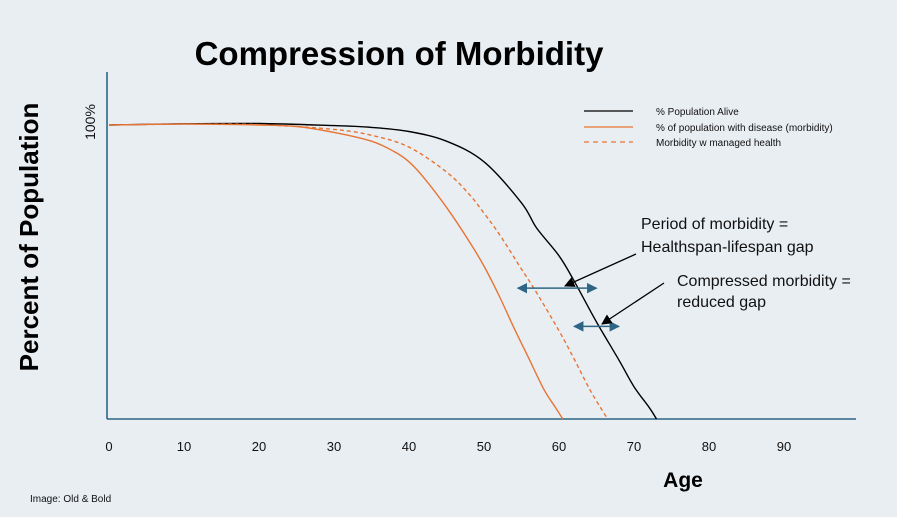  I want to click on x-tick-70: 70, so click(634, 446).